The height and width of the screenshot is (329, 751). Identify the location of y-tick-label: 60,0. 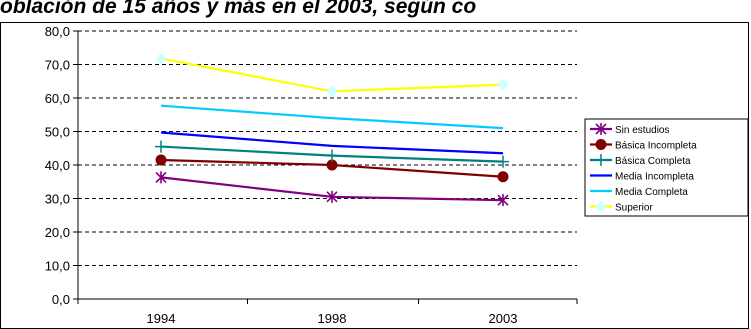
(57, 98).